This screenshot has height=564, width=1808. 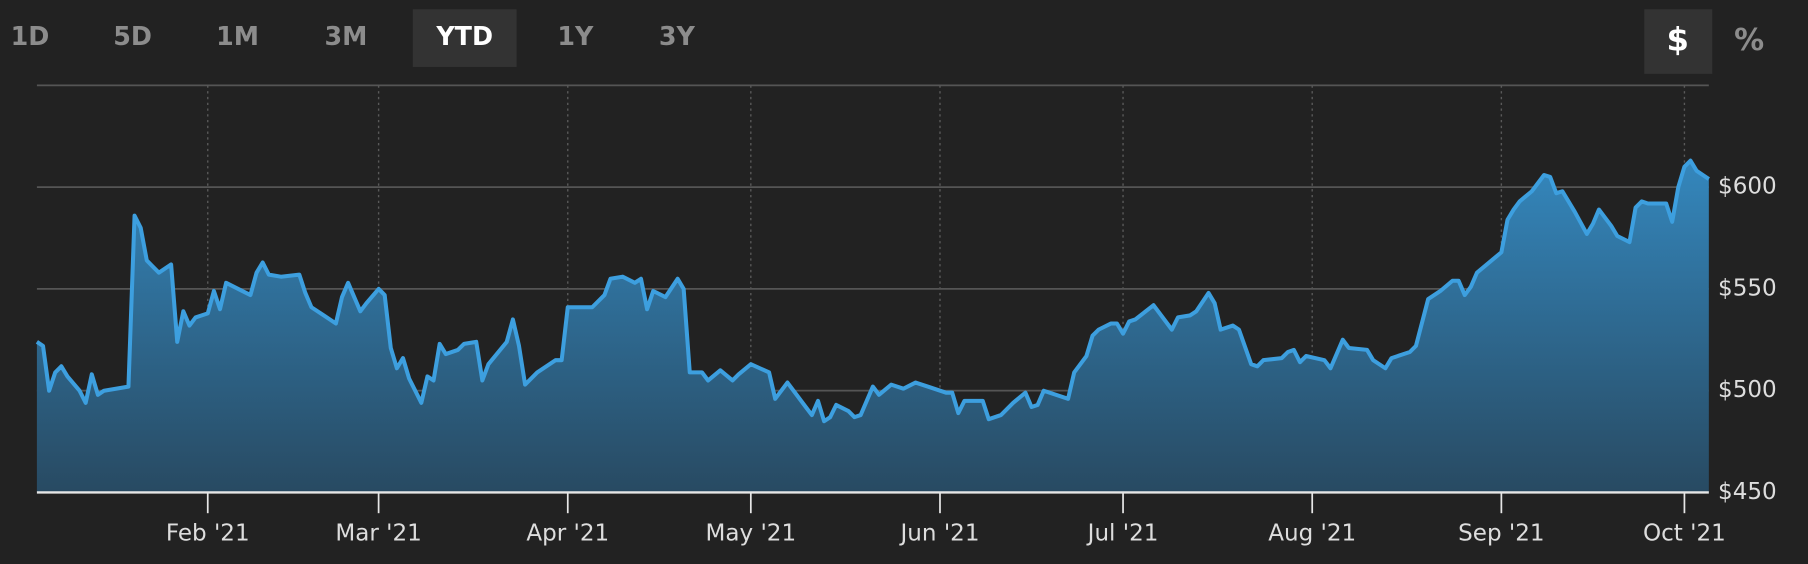 I want to click on unit-button-active-bg, so click(x=1678, y=41).